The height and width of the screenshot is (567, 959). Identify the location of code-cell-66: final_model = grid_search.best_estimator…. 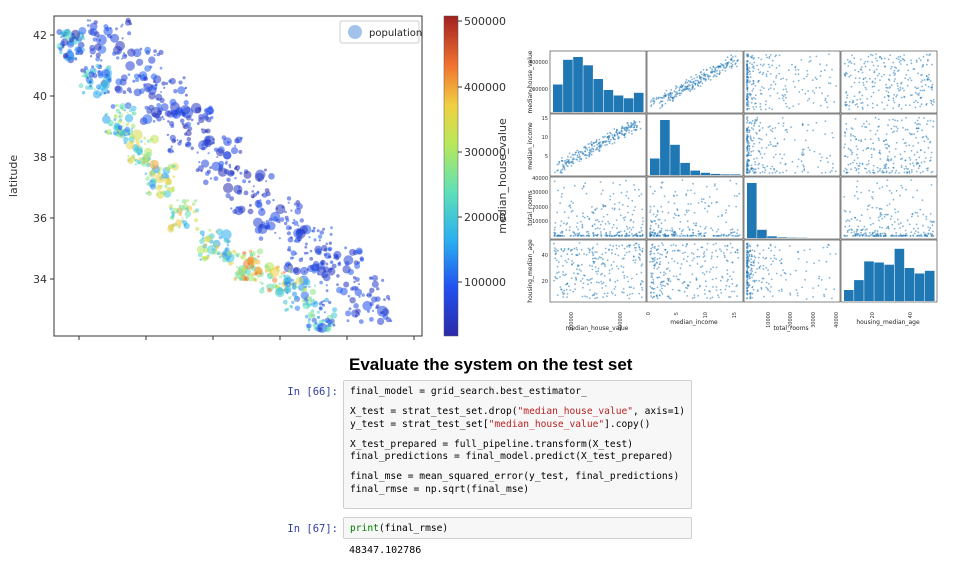
(517, 444).